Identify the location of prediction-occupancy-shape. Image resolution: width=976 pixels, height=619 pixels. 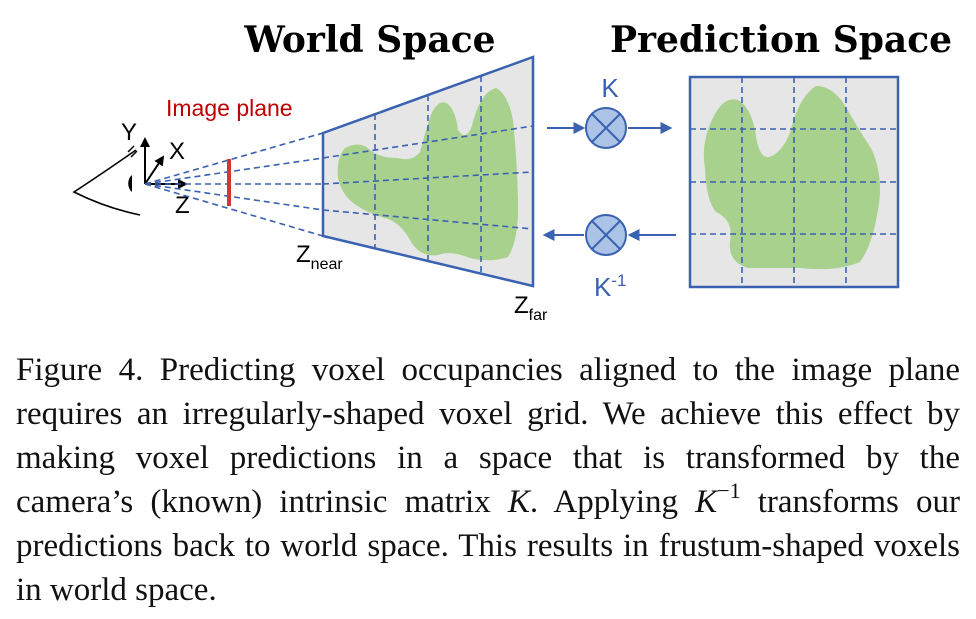
(791, 178).